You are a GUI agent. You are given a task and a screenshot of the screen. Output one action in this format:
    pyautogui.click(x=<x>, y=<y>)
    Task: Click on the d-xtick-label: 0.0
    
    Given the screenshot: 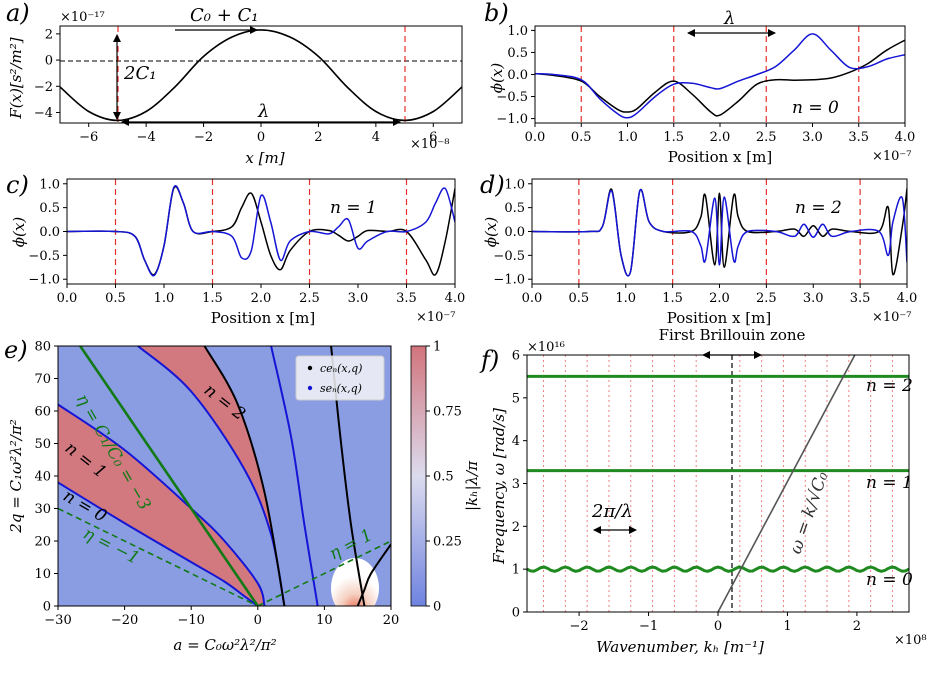 What is the action you would take?
    pyautogui.click(x=532, y=298)
    